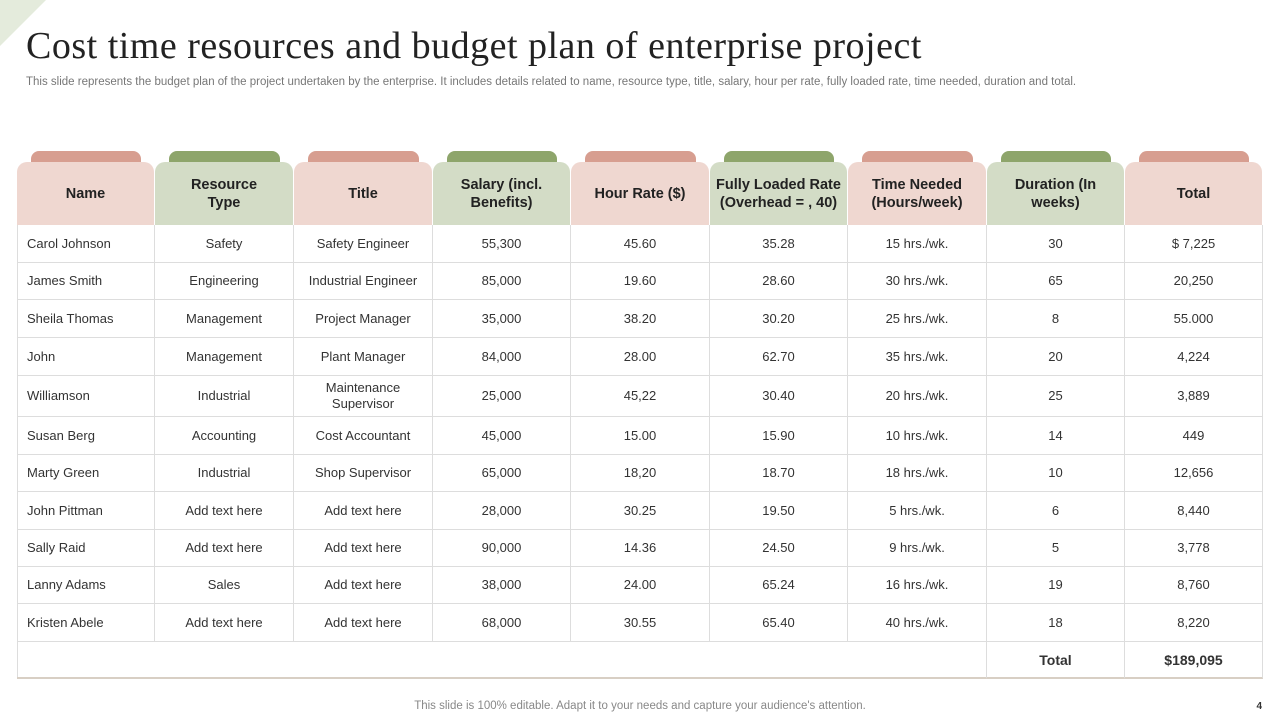  I want to click on table-cell: Safety, so click(224, 244).